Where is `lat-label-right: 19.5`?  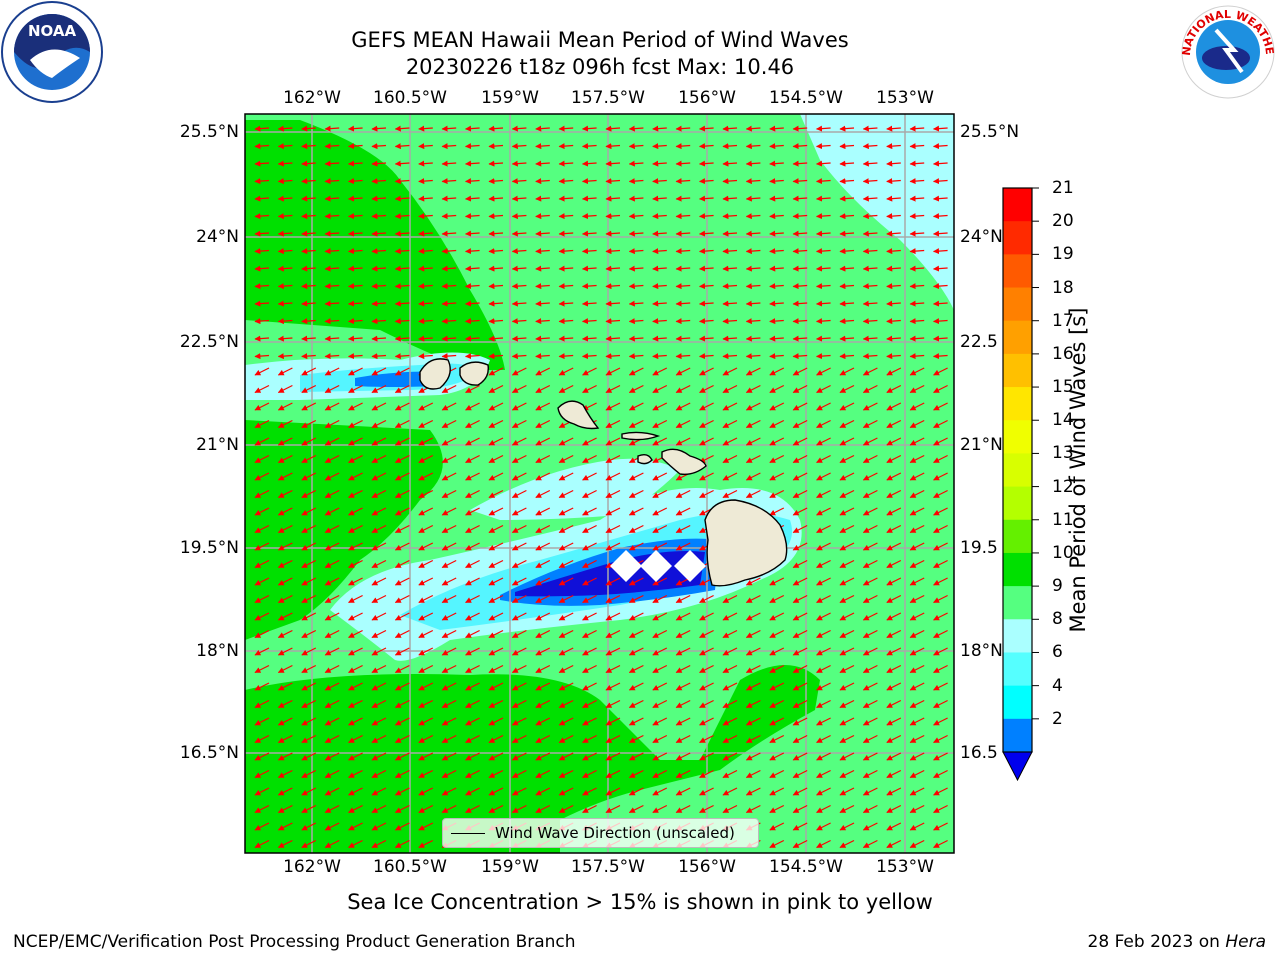 lat-label-right: 19.5 is located at coordinates (979, 548).